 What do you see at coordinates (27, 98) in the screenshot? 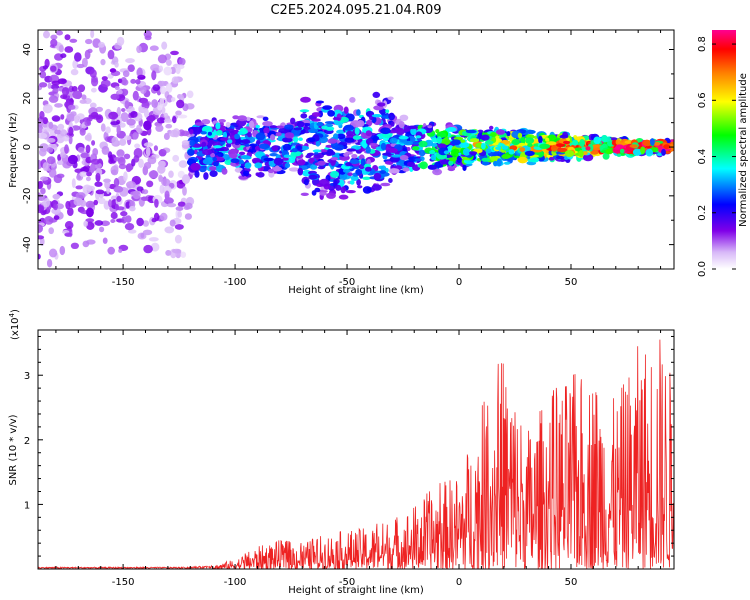
I see `y-tick-label: 20` at bounding box center [27, 98].